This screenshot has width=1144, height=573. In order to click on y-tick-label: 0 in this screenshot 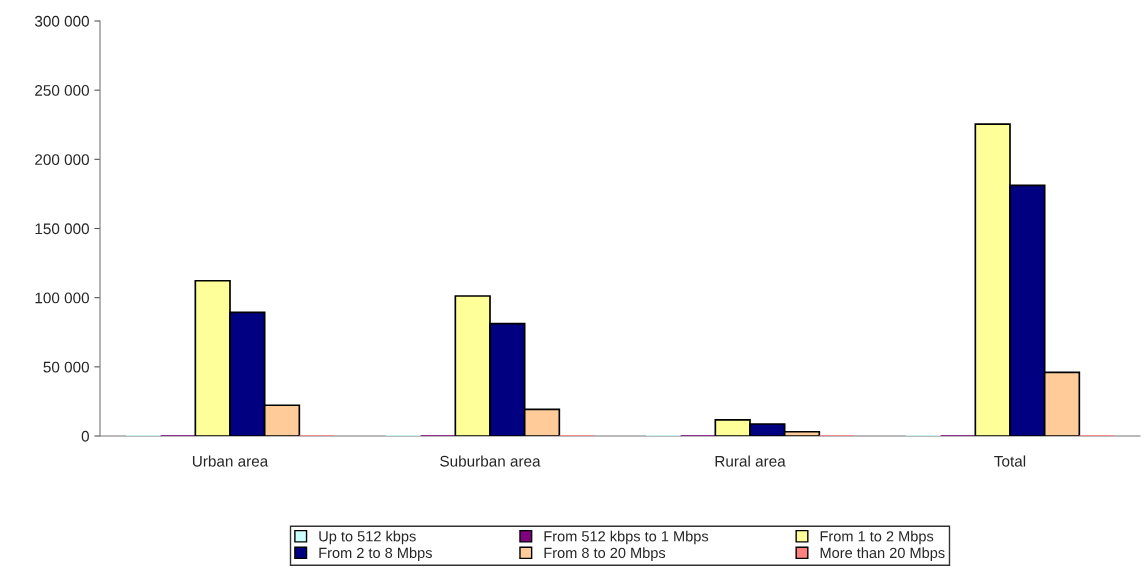, I will do `click(85, 436)`.